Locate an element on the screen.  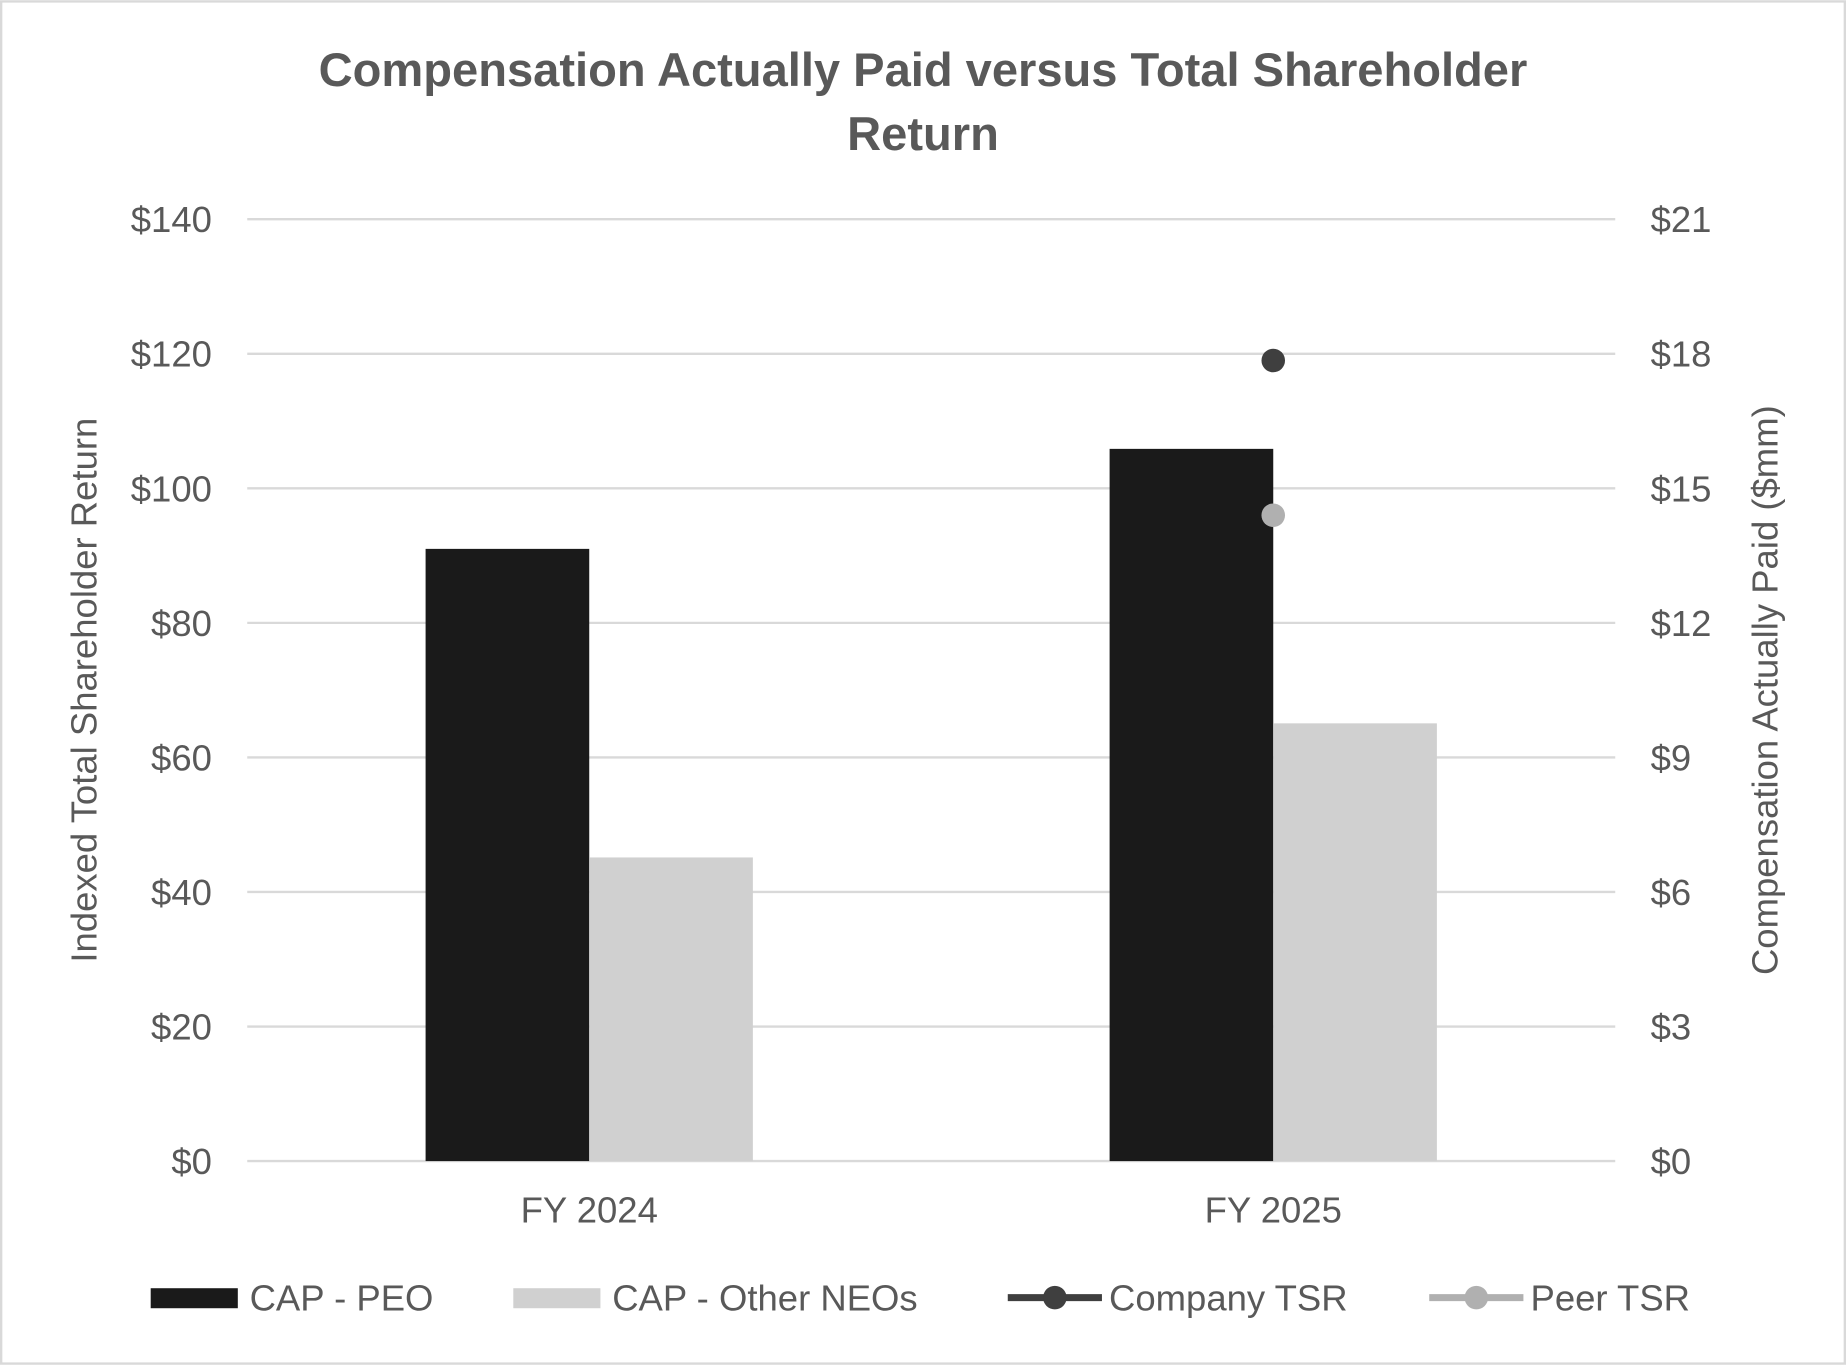
y-left-tick-label: $0 is located at coordinates (191, 1161).